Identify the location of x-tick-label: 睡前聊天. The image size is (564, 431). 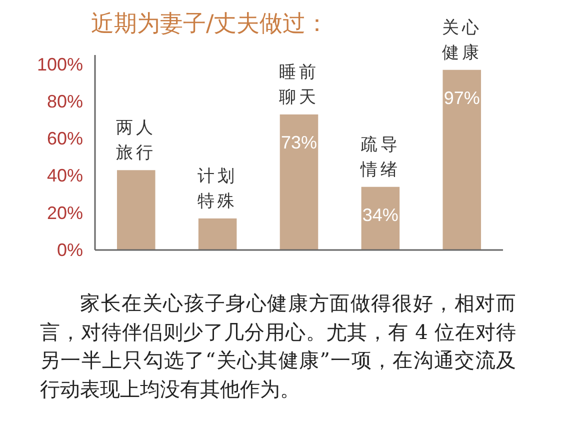
(299, 85).